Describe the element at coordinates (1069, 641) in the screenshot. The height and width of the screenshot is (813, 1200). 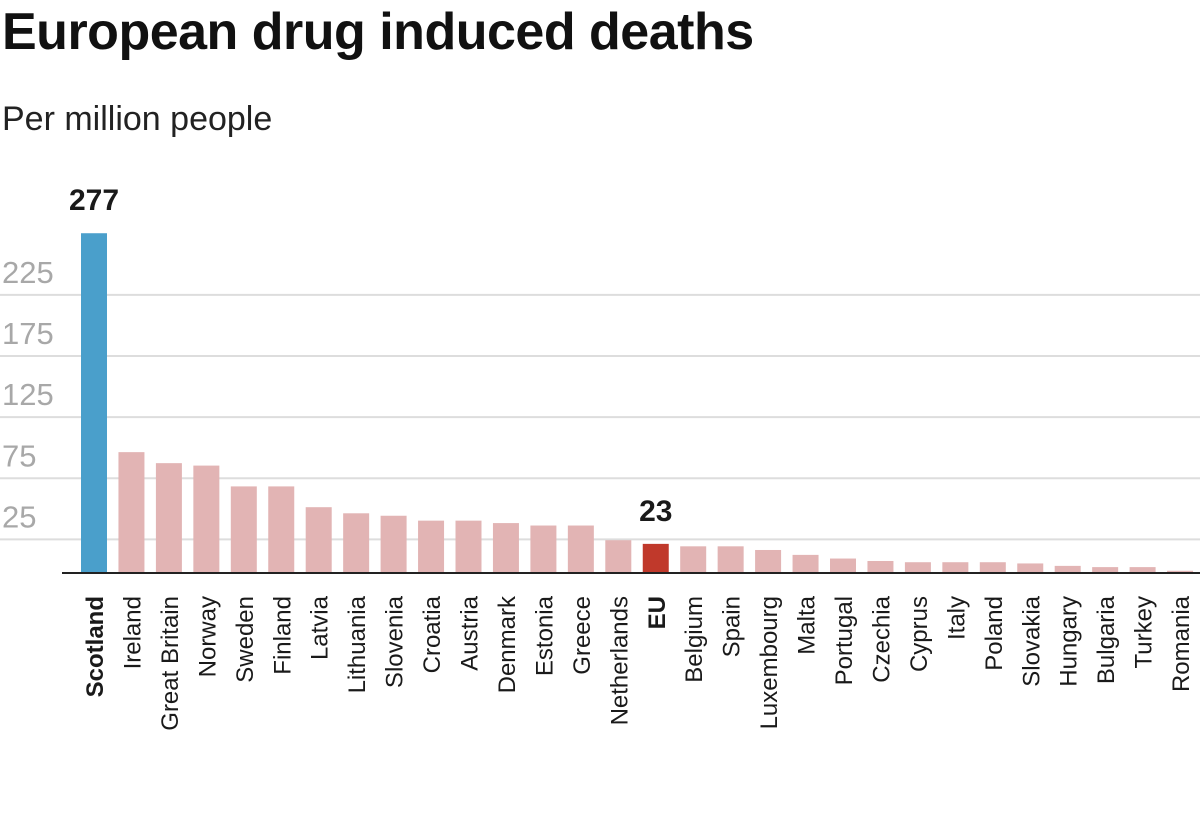
I see `x-tick-label: Hungary` at that location.